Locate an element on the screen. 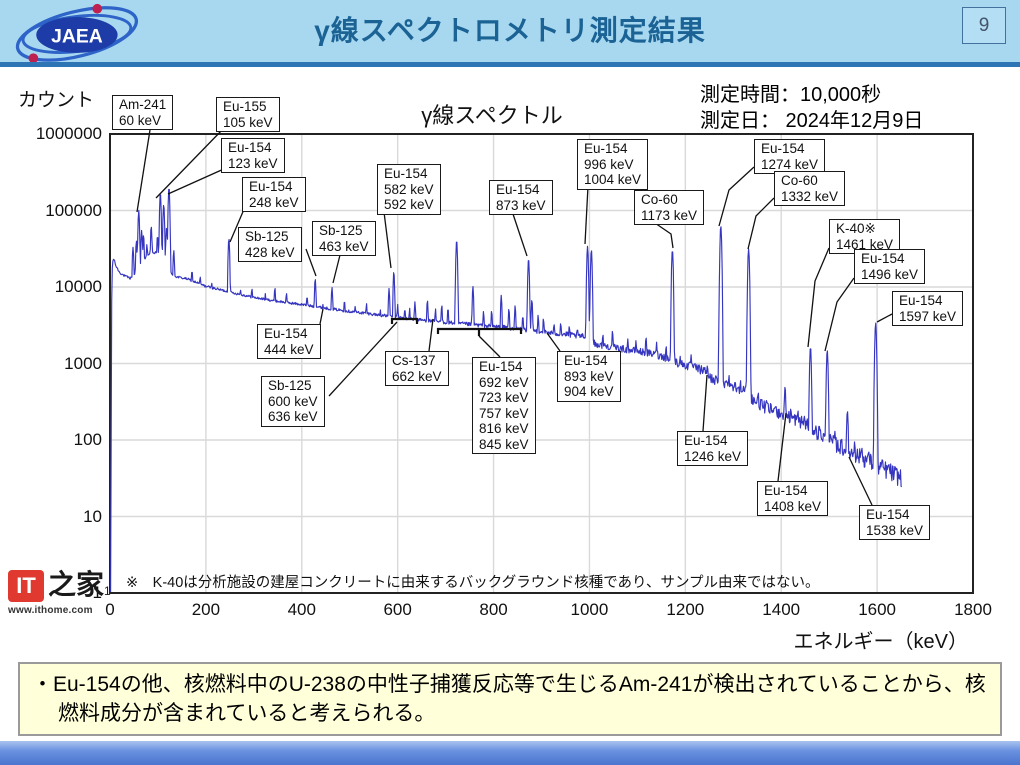 This screenshot has width=1020, height=765. peak-label-box: Eu-154 1246 keV is located at coordinates (713, 448).